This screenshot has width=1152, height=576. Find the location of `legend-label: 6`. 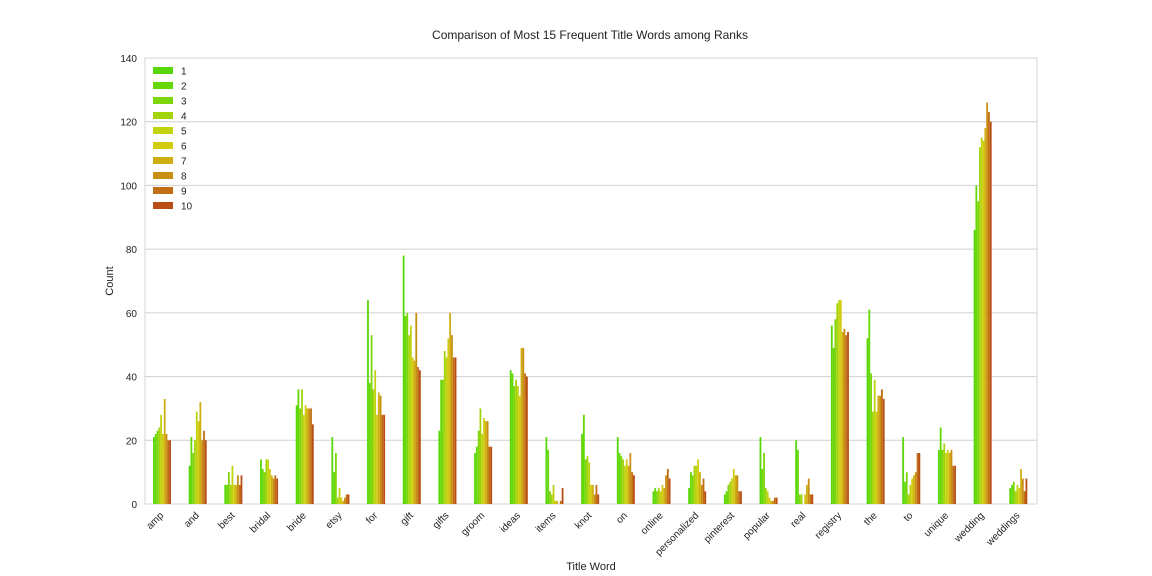

legend-label: 6 is located at coordinates (184, 147).